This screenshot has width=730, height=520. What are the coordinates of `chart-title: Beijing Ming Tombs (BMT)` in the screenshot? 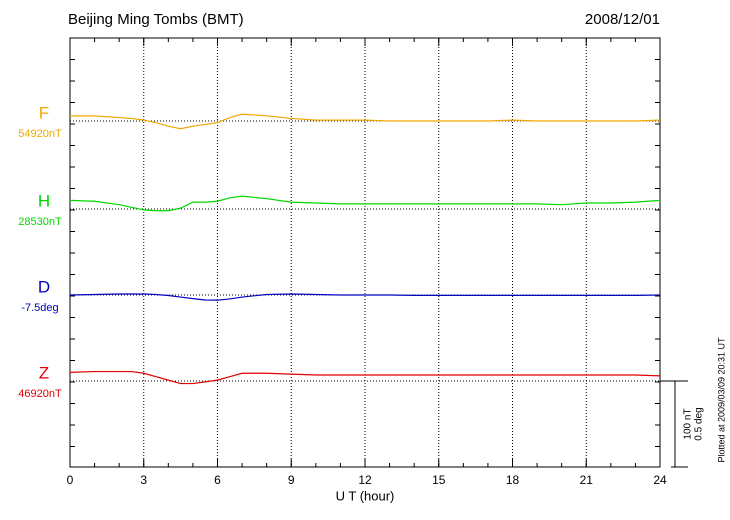 It's located at (156, 19).